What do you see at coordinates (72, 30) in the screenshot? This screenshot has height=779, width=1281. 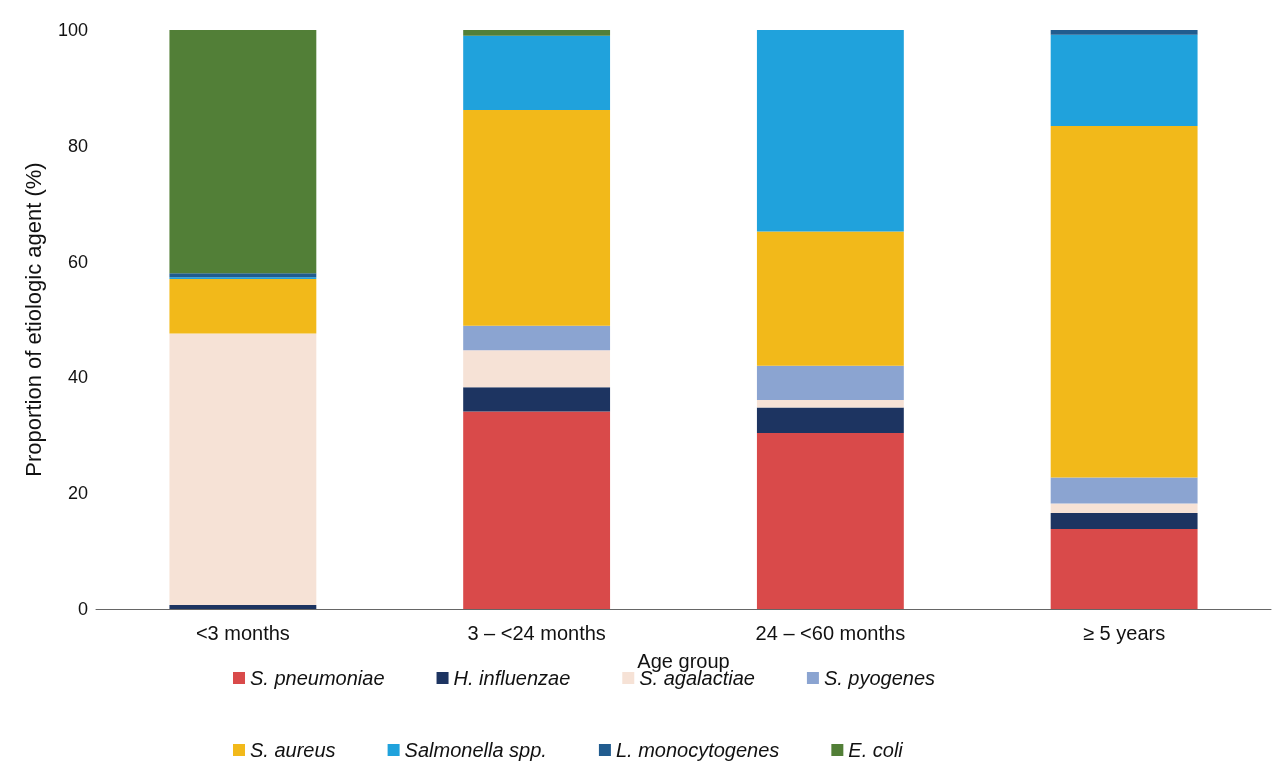 I see `y-tick-label: 100` at bounding box center [72, 30].